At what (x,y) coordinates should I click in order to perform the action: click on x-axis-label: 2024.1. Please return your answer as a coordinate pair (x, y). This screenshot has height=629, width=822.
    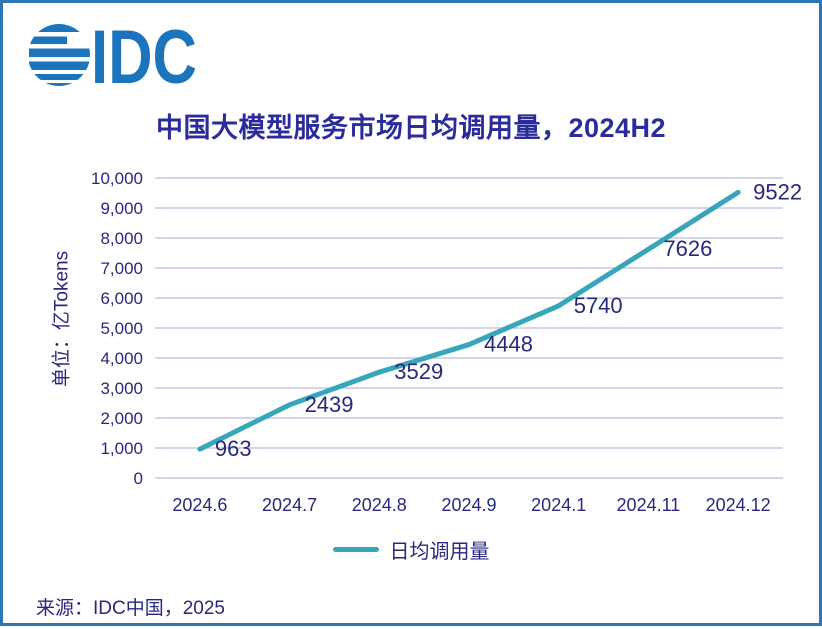
    Looking at the image, I should click on (558, 505).